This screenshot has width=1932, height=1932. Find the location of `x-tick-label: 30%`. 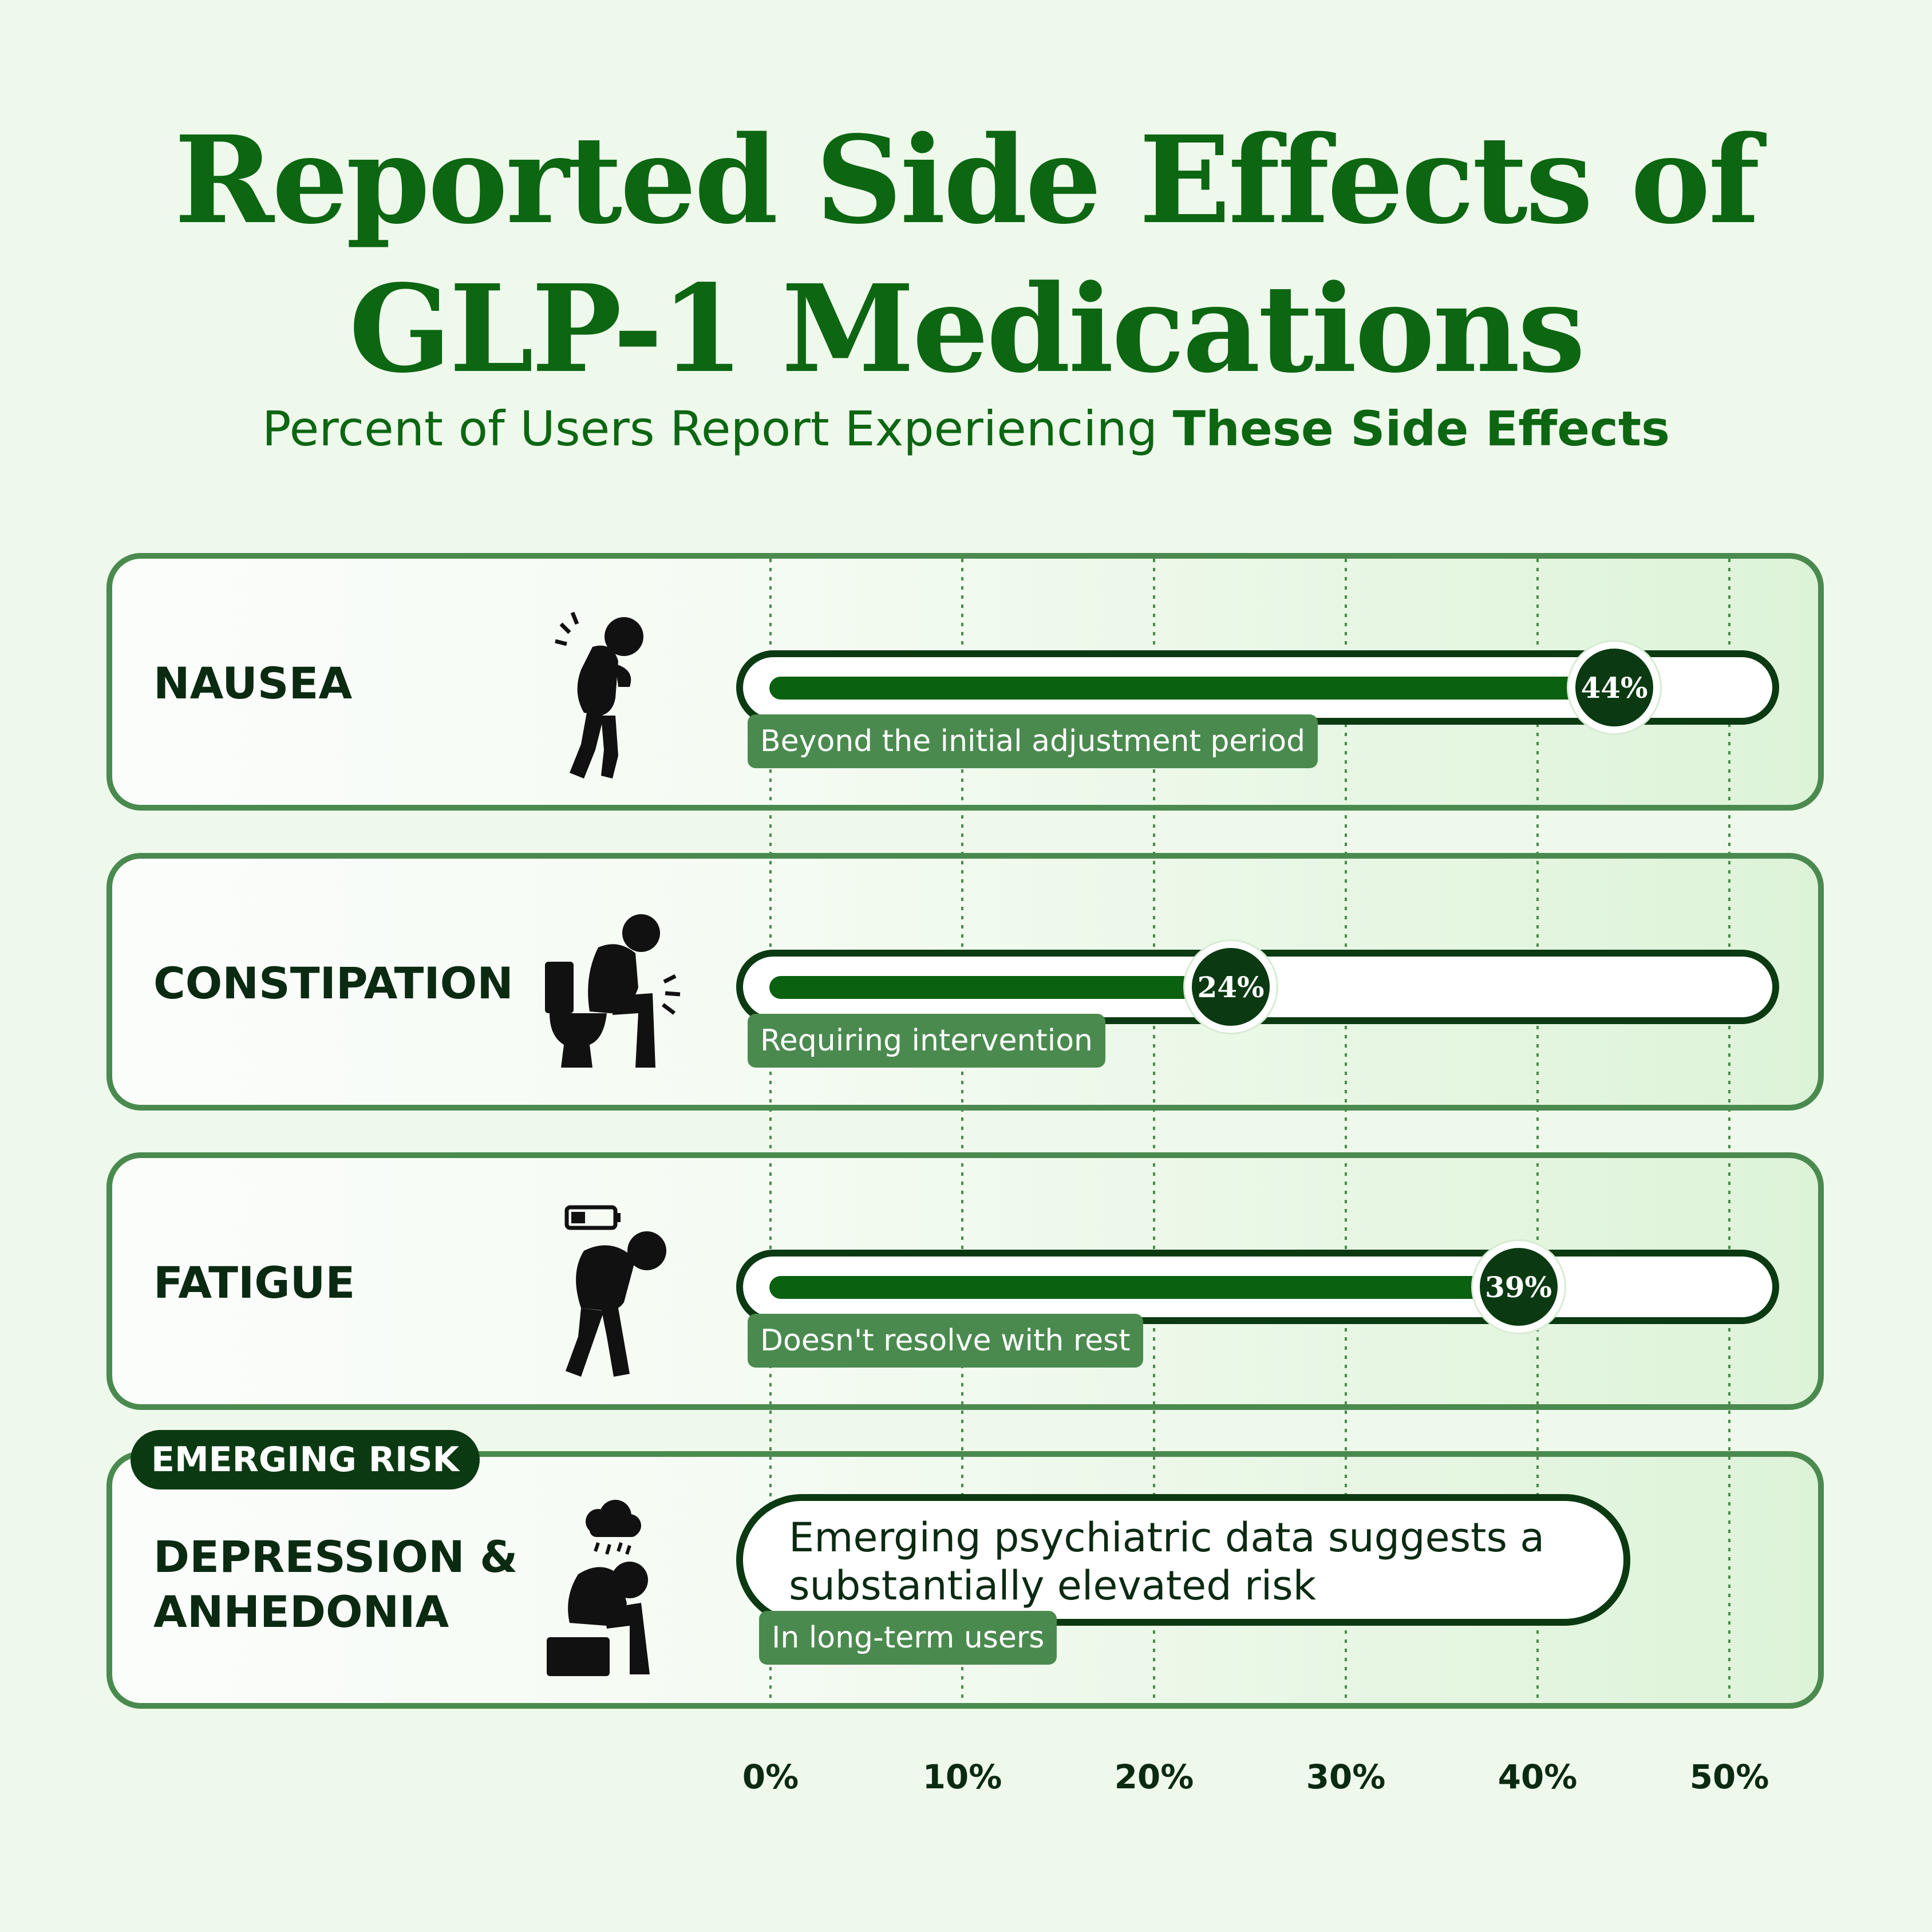

x-tick-label: 30% is located at coordinates (1346, 1776).